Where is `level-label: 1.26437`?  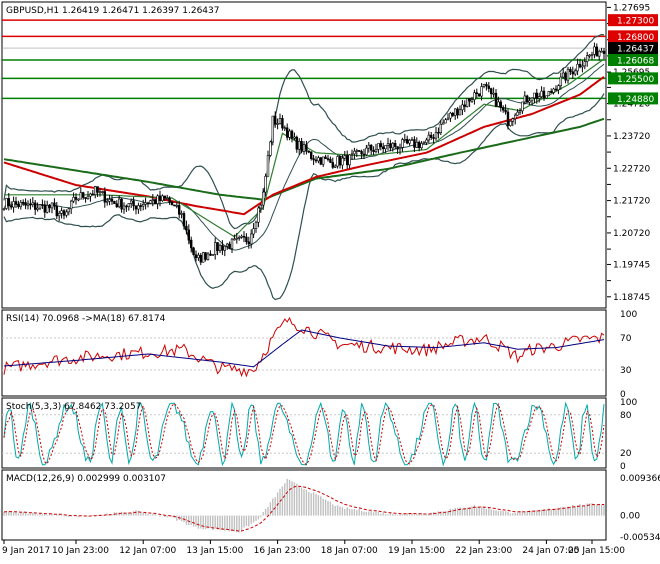 level-label: 1.26437 is located at coordinates (635, 50).